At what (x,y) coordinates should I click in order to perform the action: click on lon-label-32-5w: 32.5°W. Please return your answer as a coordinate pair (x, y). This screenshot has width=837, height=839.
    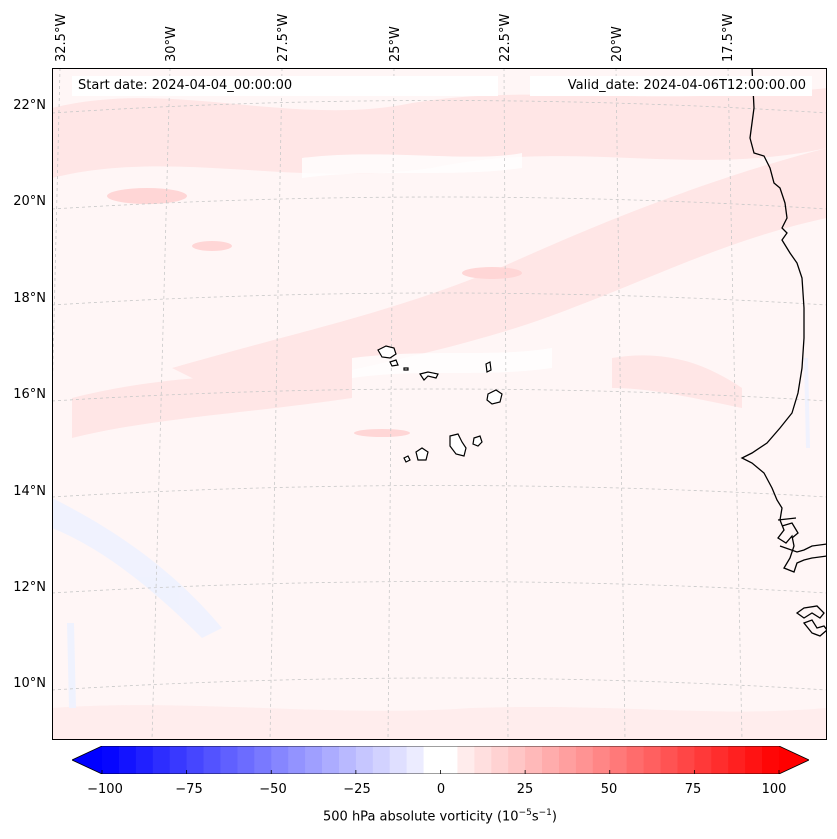
    Looking at the image, I should click on (61, 37).